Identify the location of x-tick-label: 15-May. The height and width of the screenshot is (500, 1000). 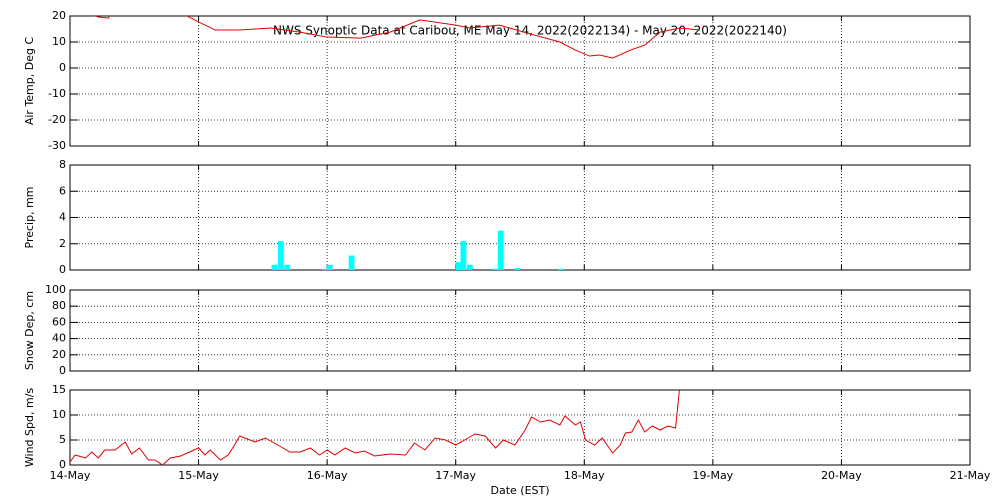
(198, 475).